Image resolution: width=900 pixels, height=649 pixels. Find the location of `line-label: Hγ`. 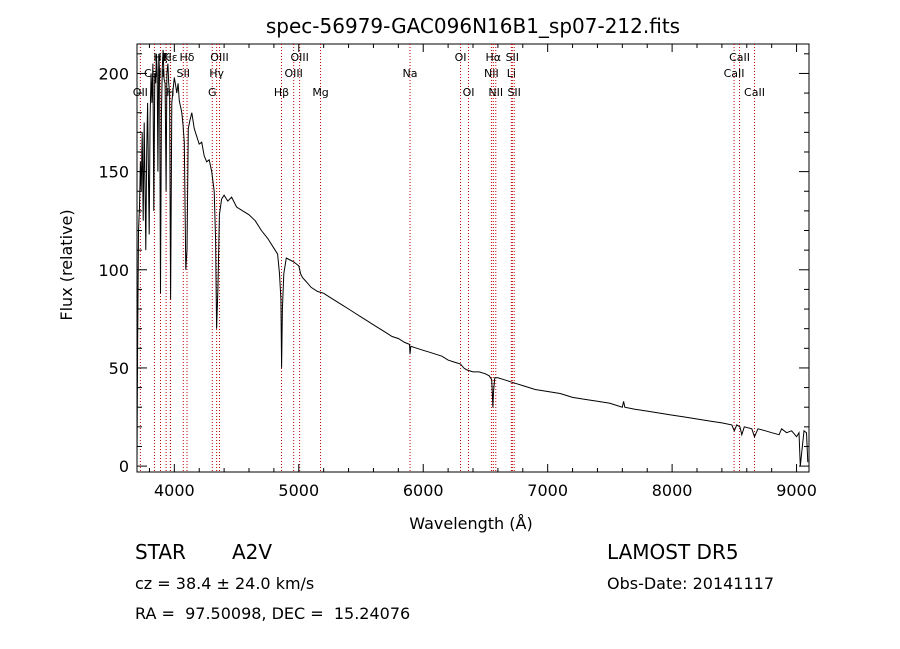

line-label: Hγ is located at coordinates (216, 73).